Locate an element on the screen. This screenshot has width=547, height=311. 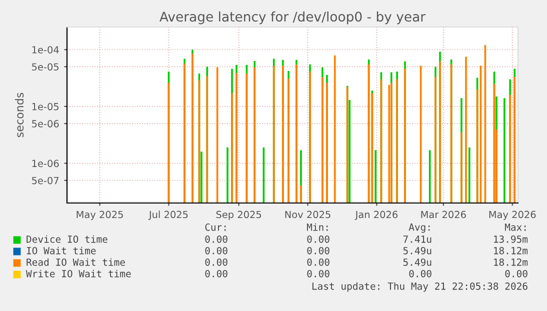
x-tick-label: Nov 2025 is located at coordinates (307, 214).